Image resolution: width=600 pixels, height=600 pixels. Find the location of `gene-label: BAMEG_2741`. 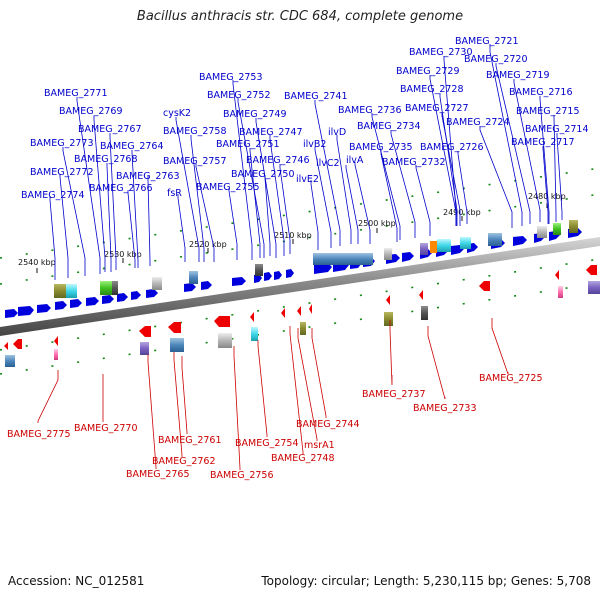

gene-label: BAMEG_2741 is located at coordinates (316, 96).